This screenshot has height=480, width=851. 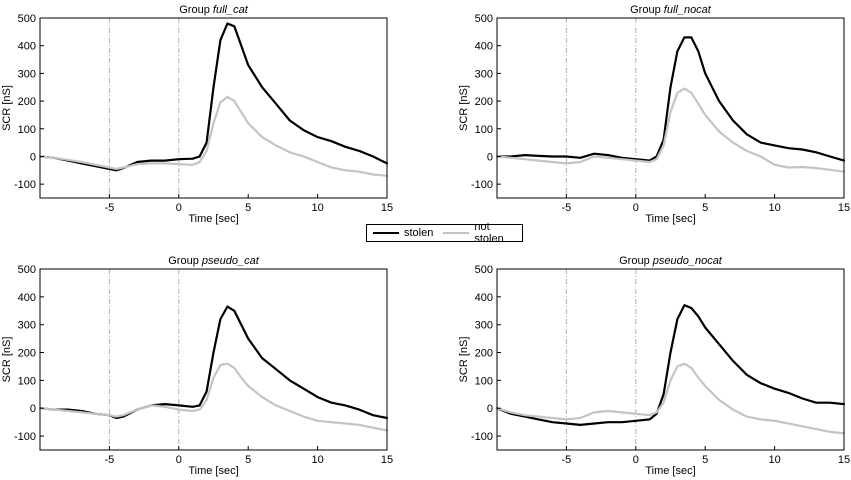 What do you see at coordinates (687, 261) in the screenshot?
I see `chart-title-group: pseudo_nocat` at bounding box center [687, 261].